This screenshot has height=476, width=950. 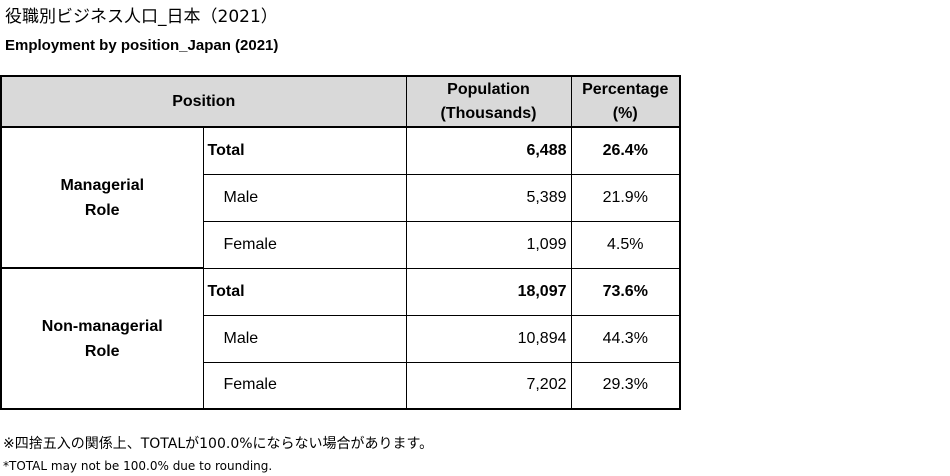 I want to click on header-population-line1: Population, so click(x=488, y=89).